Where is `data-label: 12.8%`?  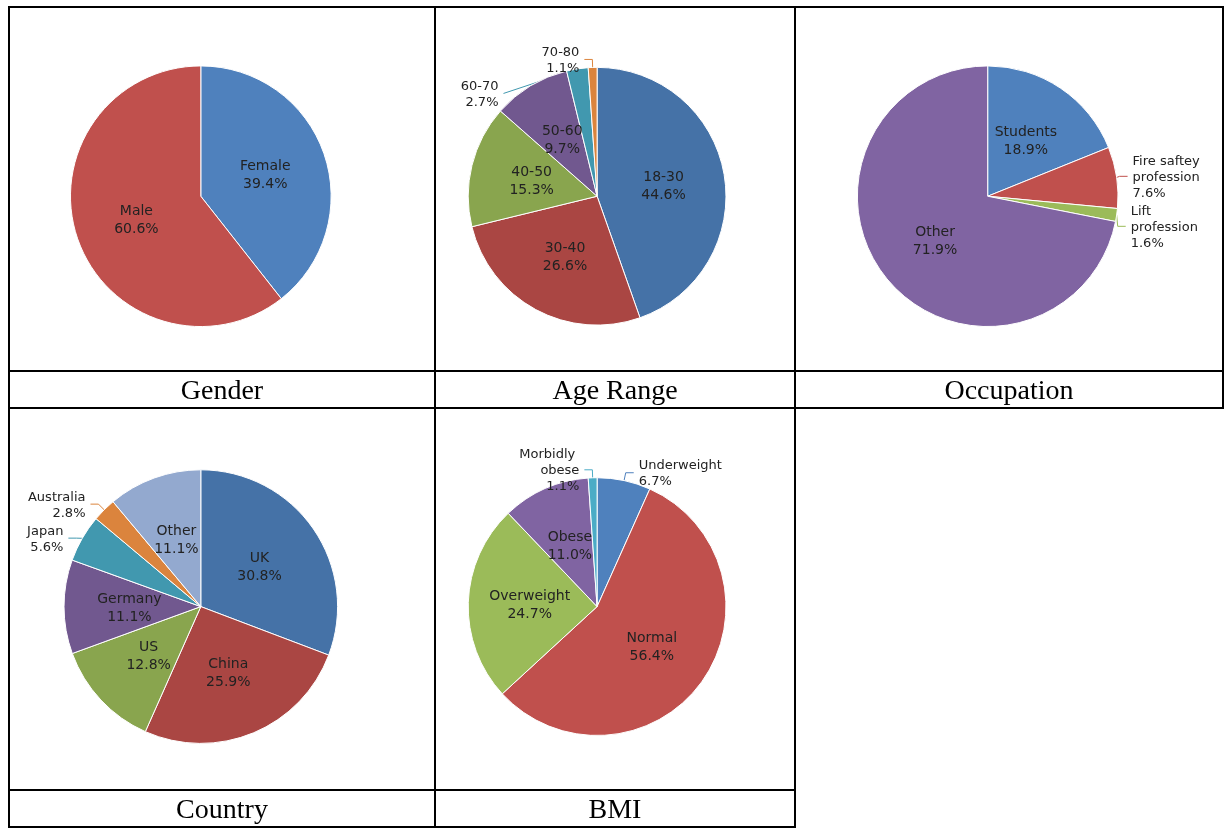 data-label: 12.8% is located at coordinates (148, 664).